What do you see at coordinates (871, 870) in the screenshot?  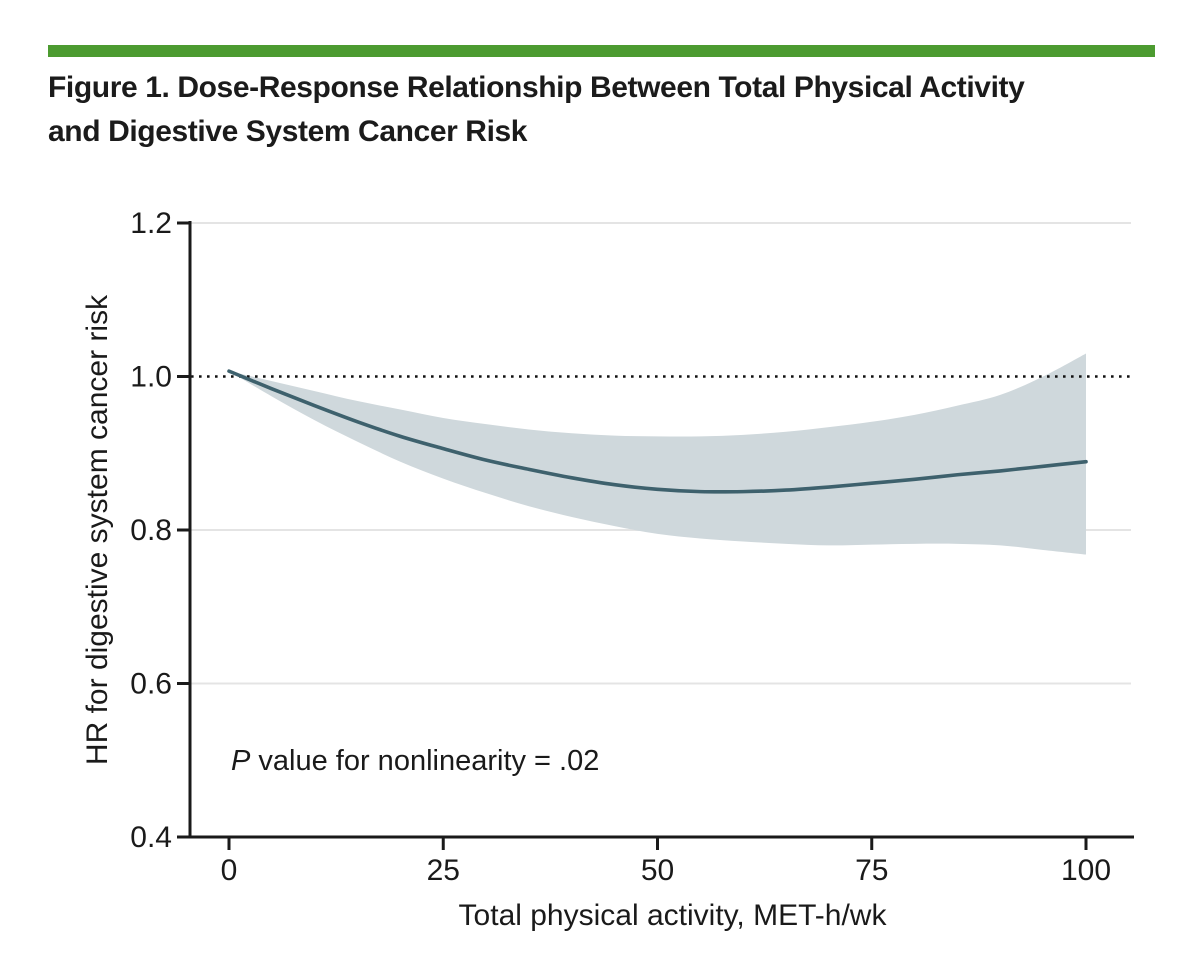 I see `x-tick-label: 75` at bounding box center [871, 870].